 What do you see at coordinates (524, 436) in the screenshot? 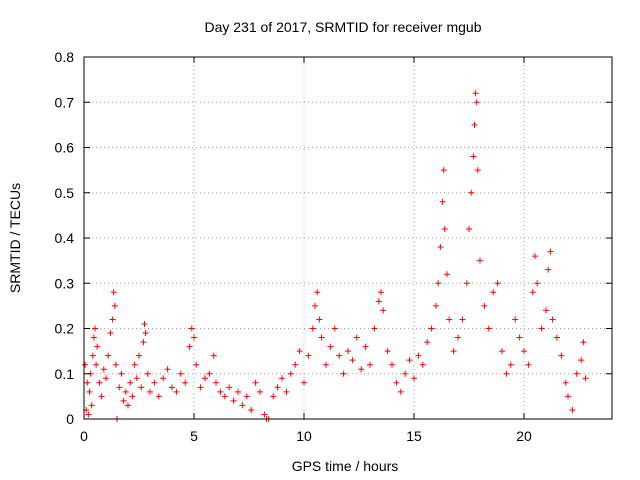
I see `x-tick-label: 20` at bounding box center [524, 436].